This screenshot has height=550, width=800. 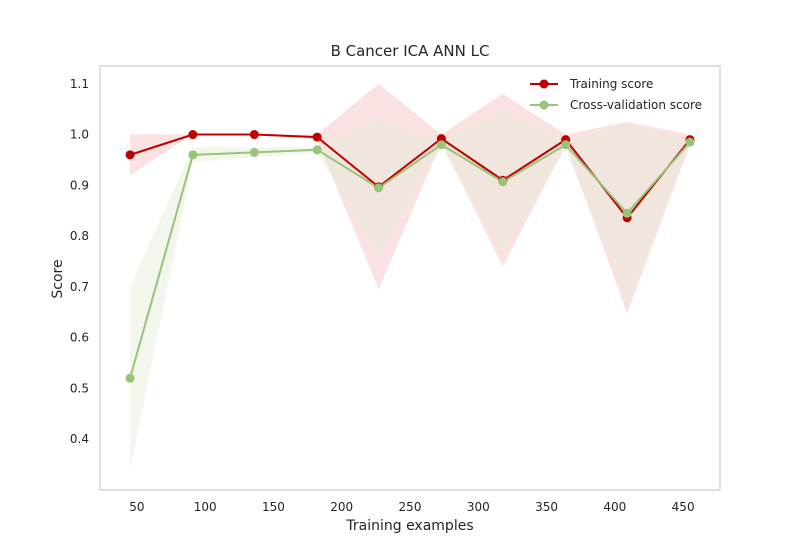 What do you see at coordinates (611, 84) in the screenshot?
I see `training-score-legend-label: Training score` at bounding box center [611, 84].